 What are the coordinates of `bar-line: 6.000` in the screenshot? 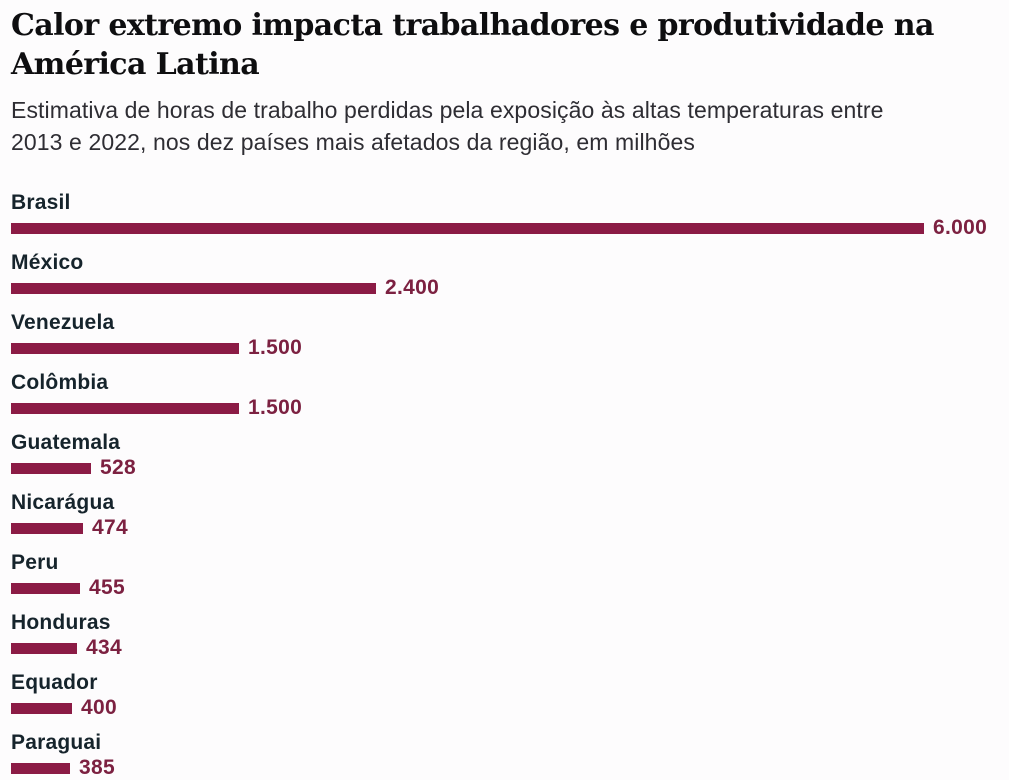 It's located at (504, 228).